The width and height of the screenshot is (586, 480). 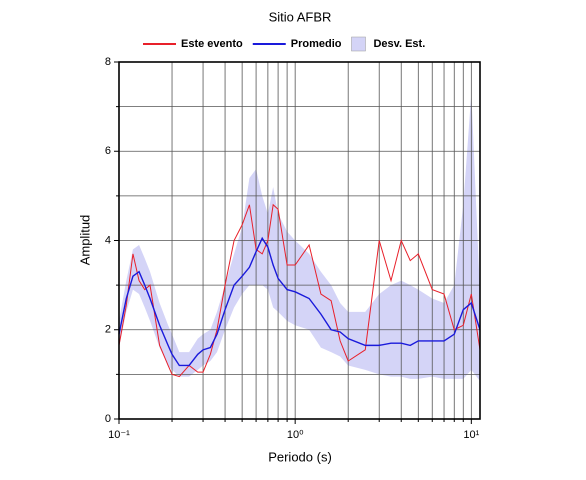 I want to click on legend-label: Desv. Est., so click(x=399, y=44).